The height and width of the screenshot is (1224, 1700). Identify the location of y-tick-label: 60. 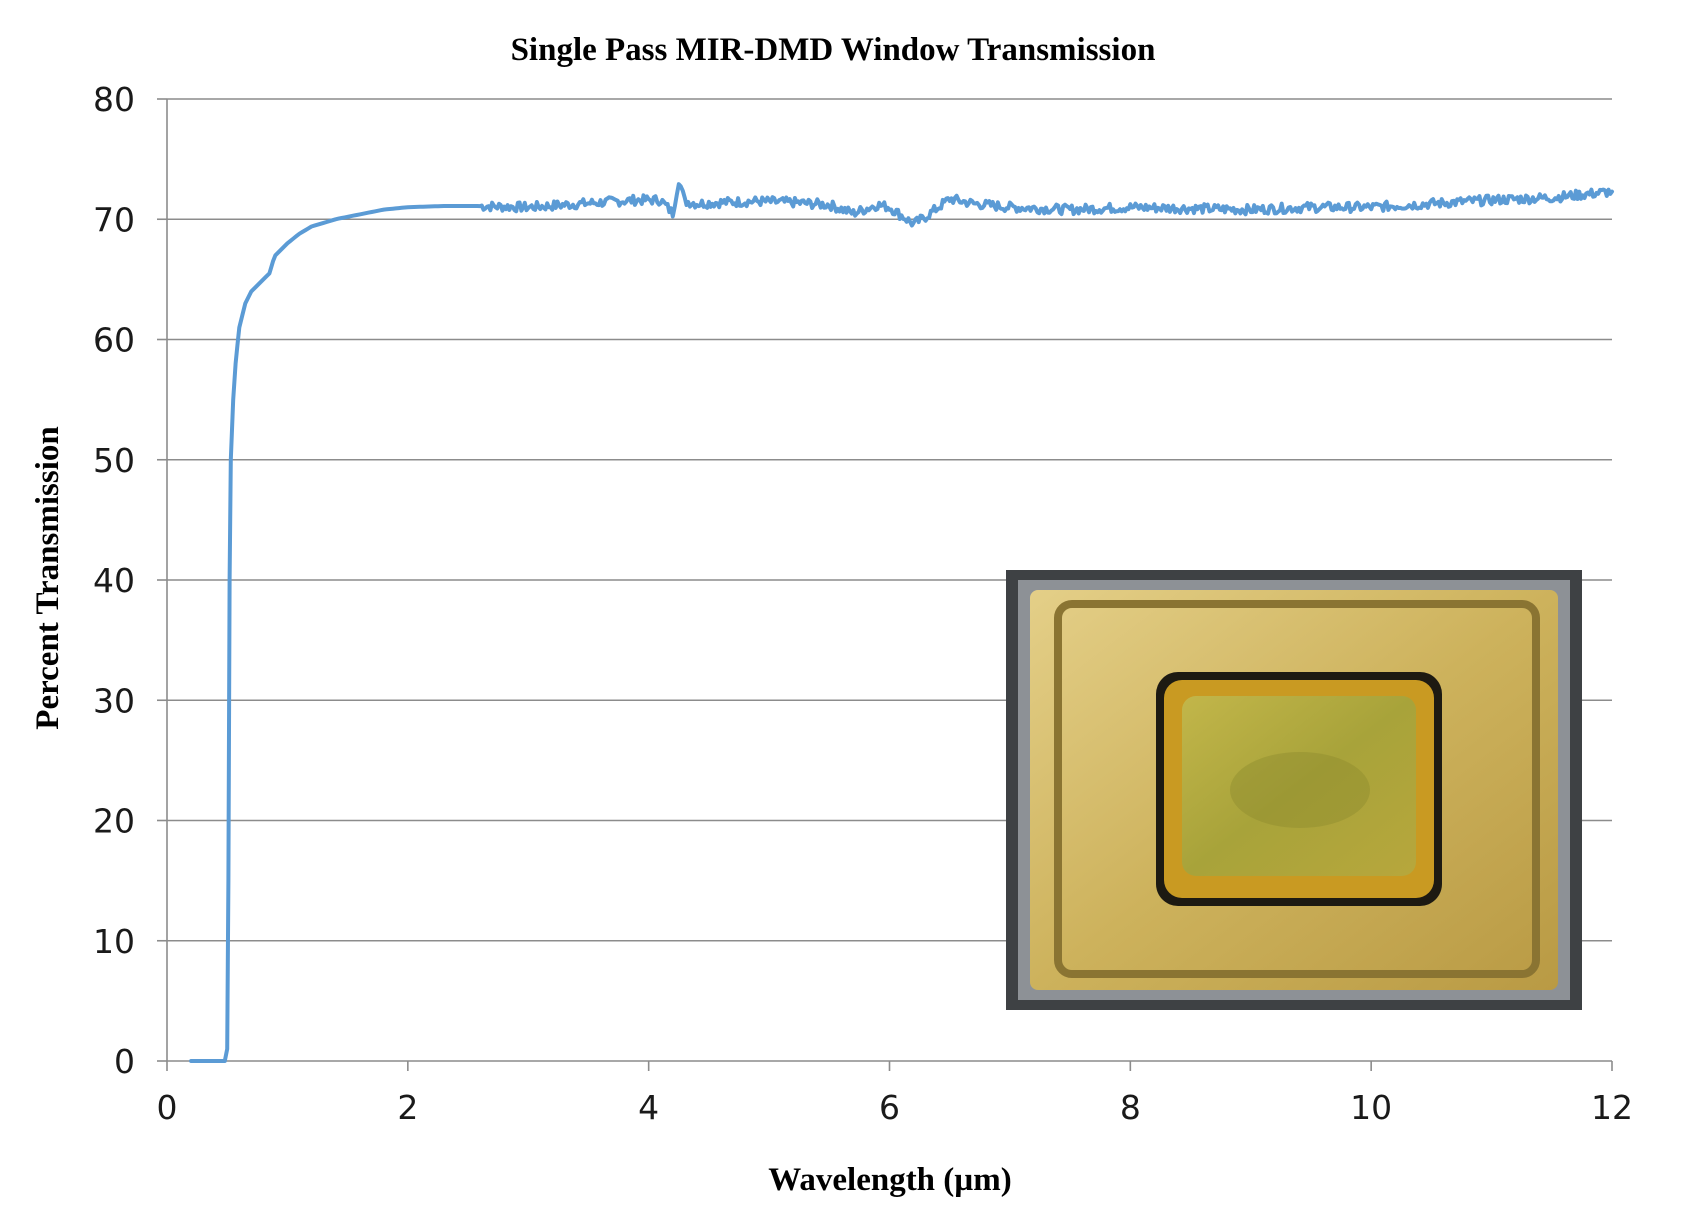
(114, 340).